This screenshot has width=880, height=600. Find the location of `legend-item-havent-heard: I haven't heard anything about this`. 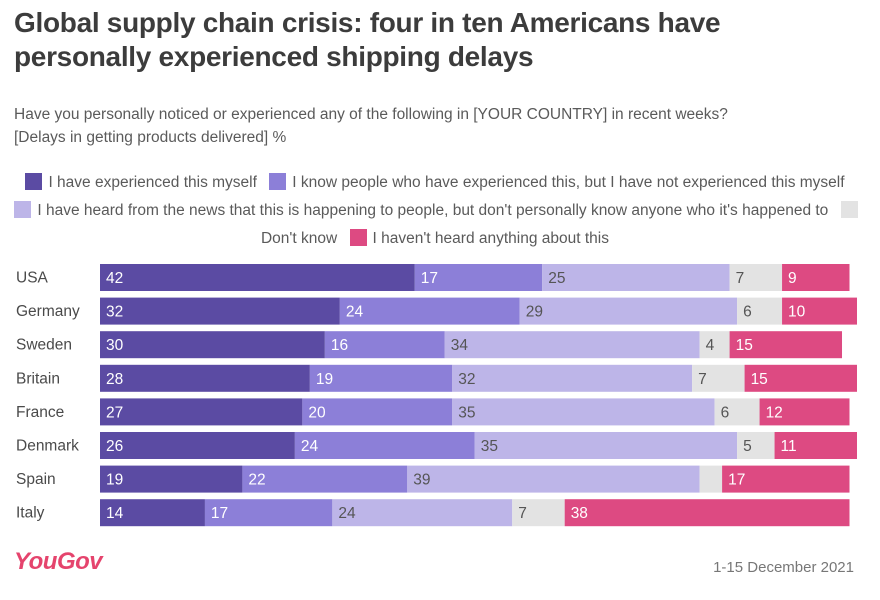

legend-item-havent-heard: I haven't heard anything about this is located at coordinates (479, 238).